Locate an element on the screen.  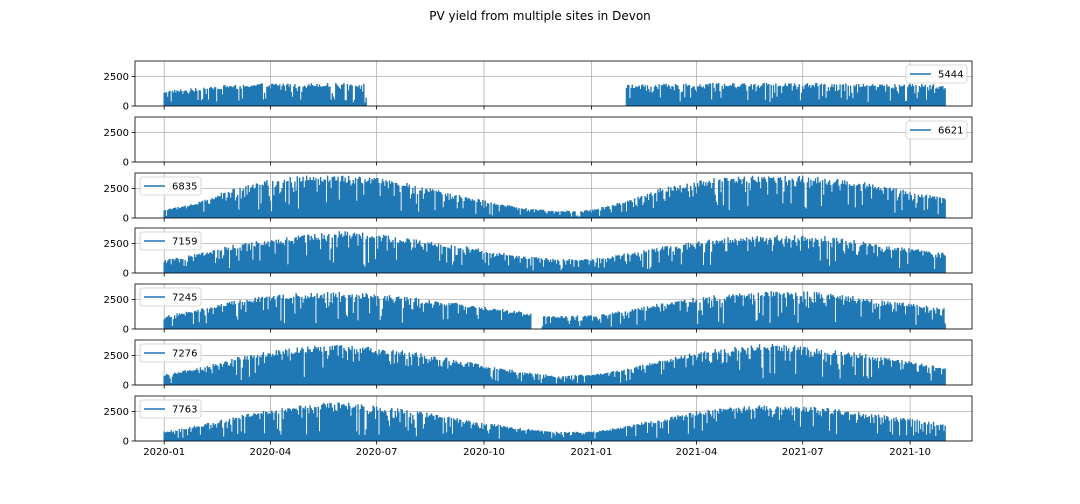
legend-label: 7159 is located at coordinates (184, 242).